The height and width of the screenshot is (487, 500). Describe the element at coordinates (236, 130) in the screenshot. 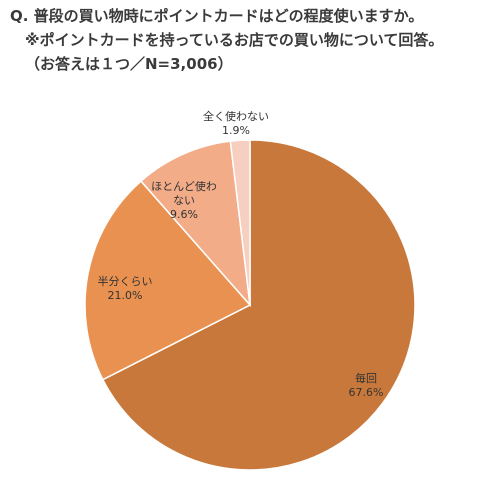

I see `slice-value-label: 1.9%` at that location.